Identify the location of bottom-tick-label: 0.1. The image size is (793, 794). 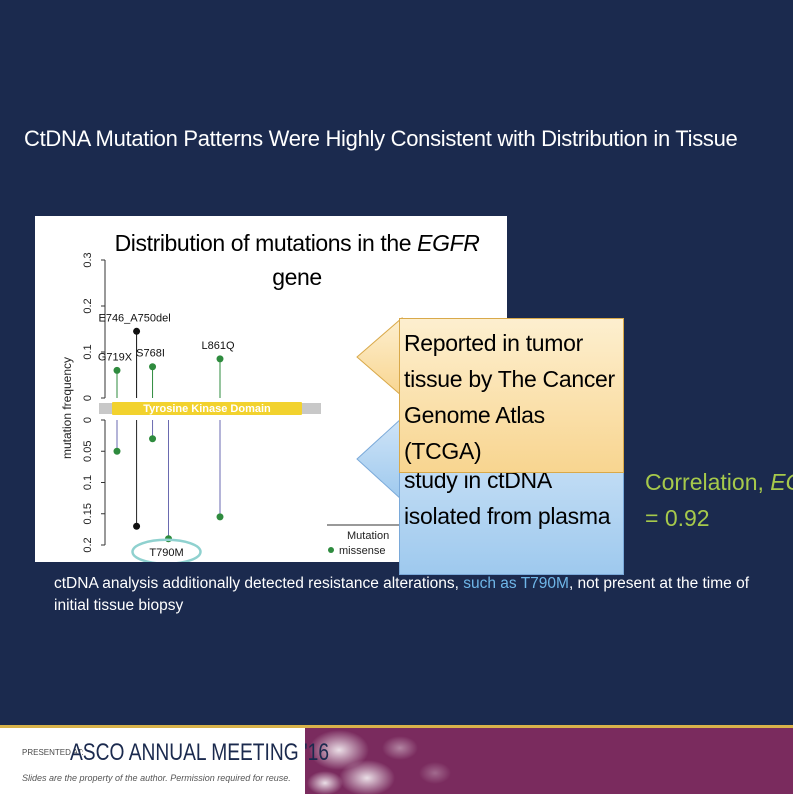
(88, 482).